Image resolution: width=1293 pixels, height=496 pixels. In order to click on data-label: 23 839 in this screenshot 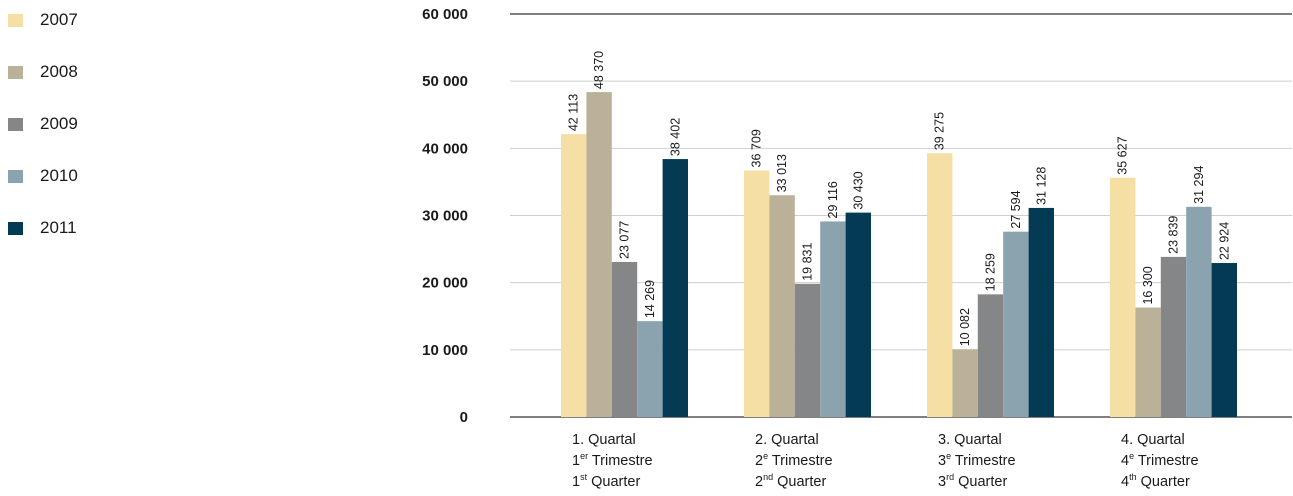, I will do `click(1174, 235)`.